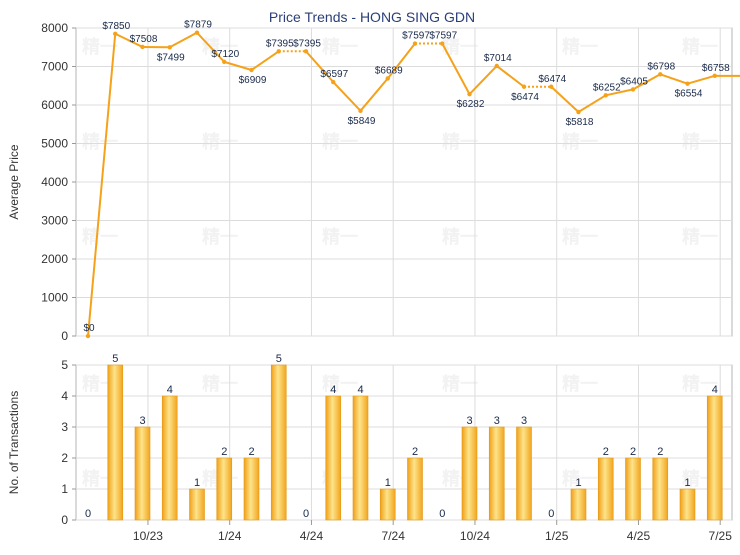  What do you see at coordinates (721, 536) in the screenshot?
I see `x-tick-label: 7/25` at bounding box center [721, 536].